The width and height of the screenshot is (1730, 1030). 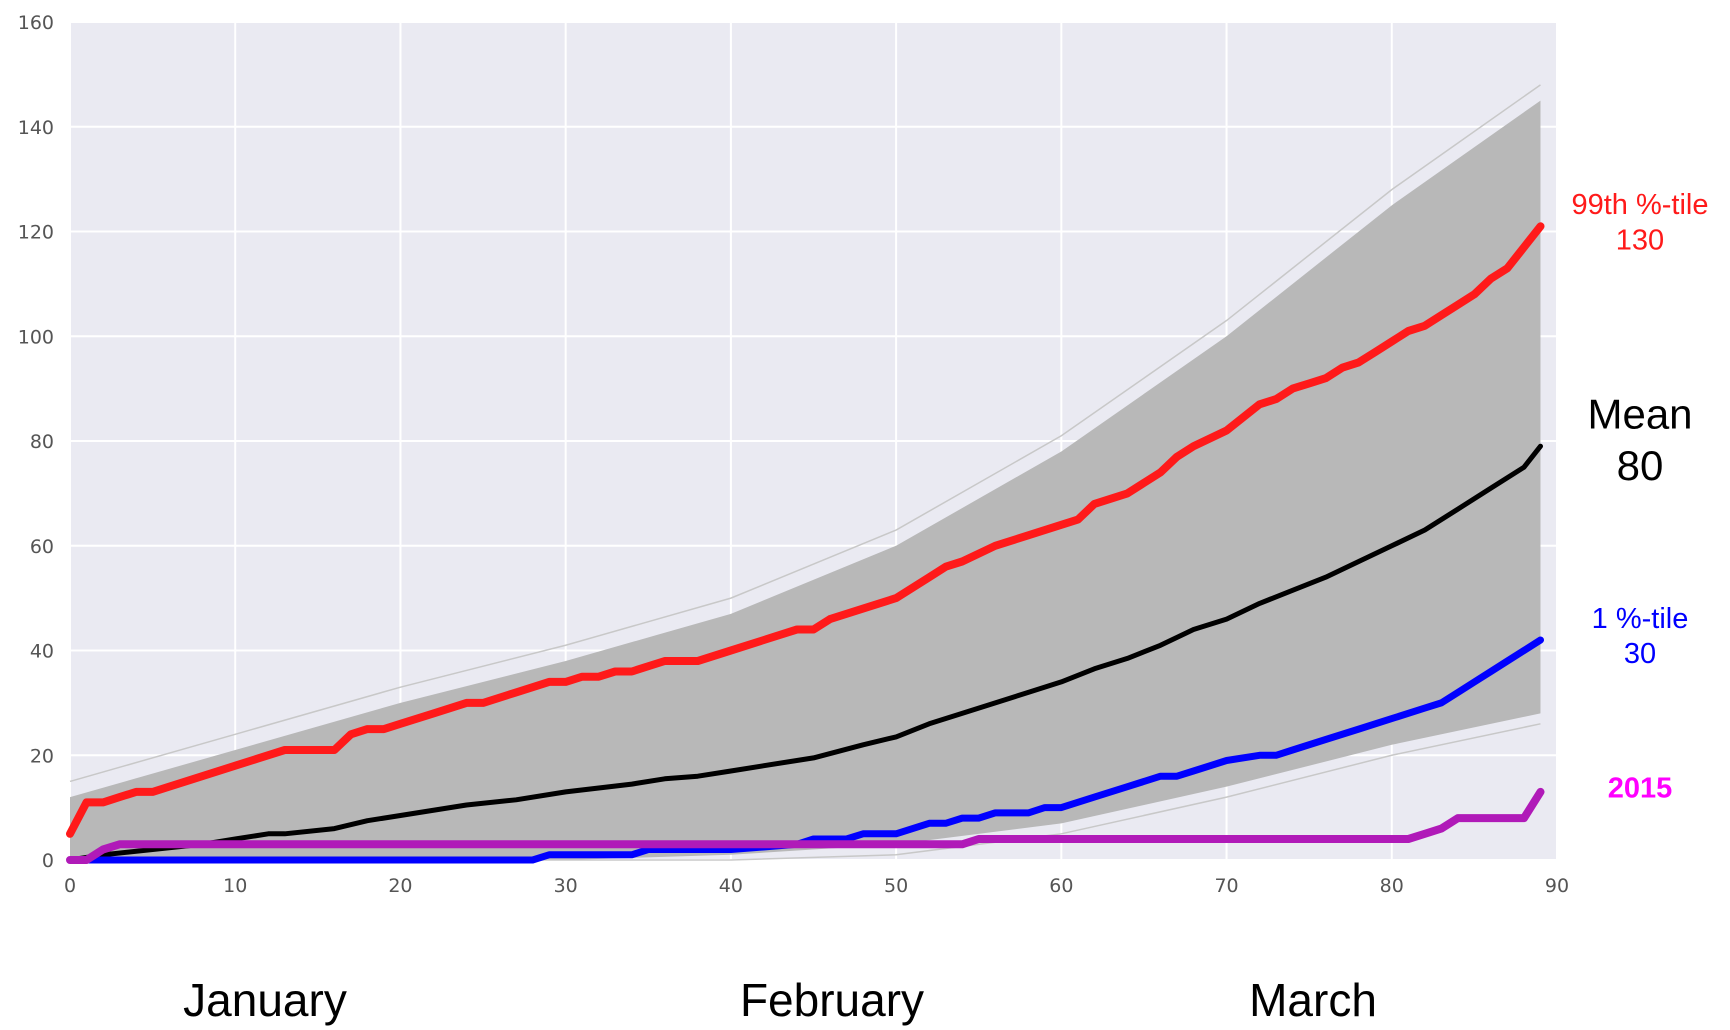 What do you see at coordinates (36, 128) in the screenshot?
I see `y-tick-label: 140` at bounding box center [36, 128].